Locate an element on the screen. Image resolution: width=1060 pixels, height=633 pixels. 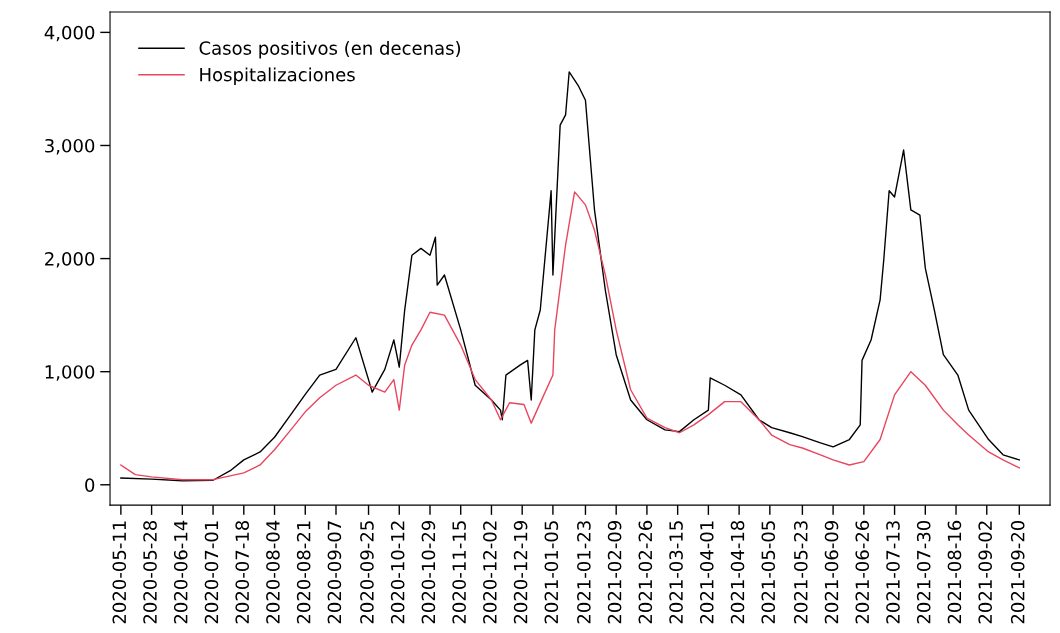
x-tick-label: 2020-07-01 is located at coordinates (211, 572).